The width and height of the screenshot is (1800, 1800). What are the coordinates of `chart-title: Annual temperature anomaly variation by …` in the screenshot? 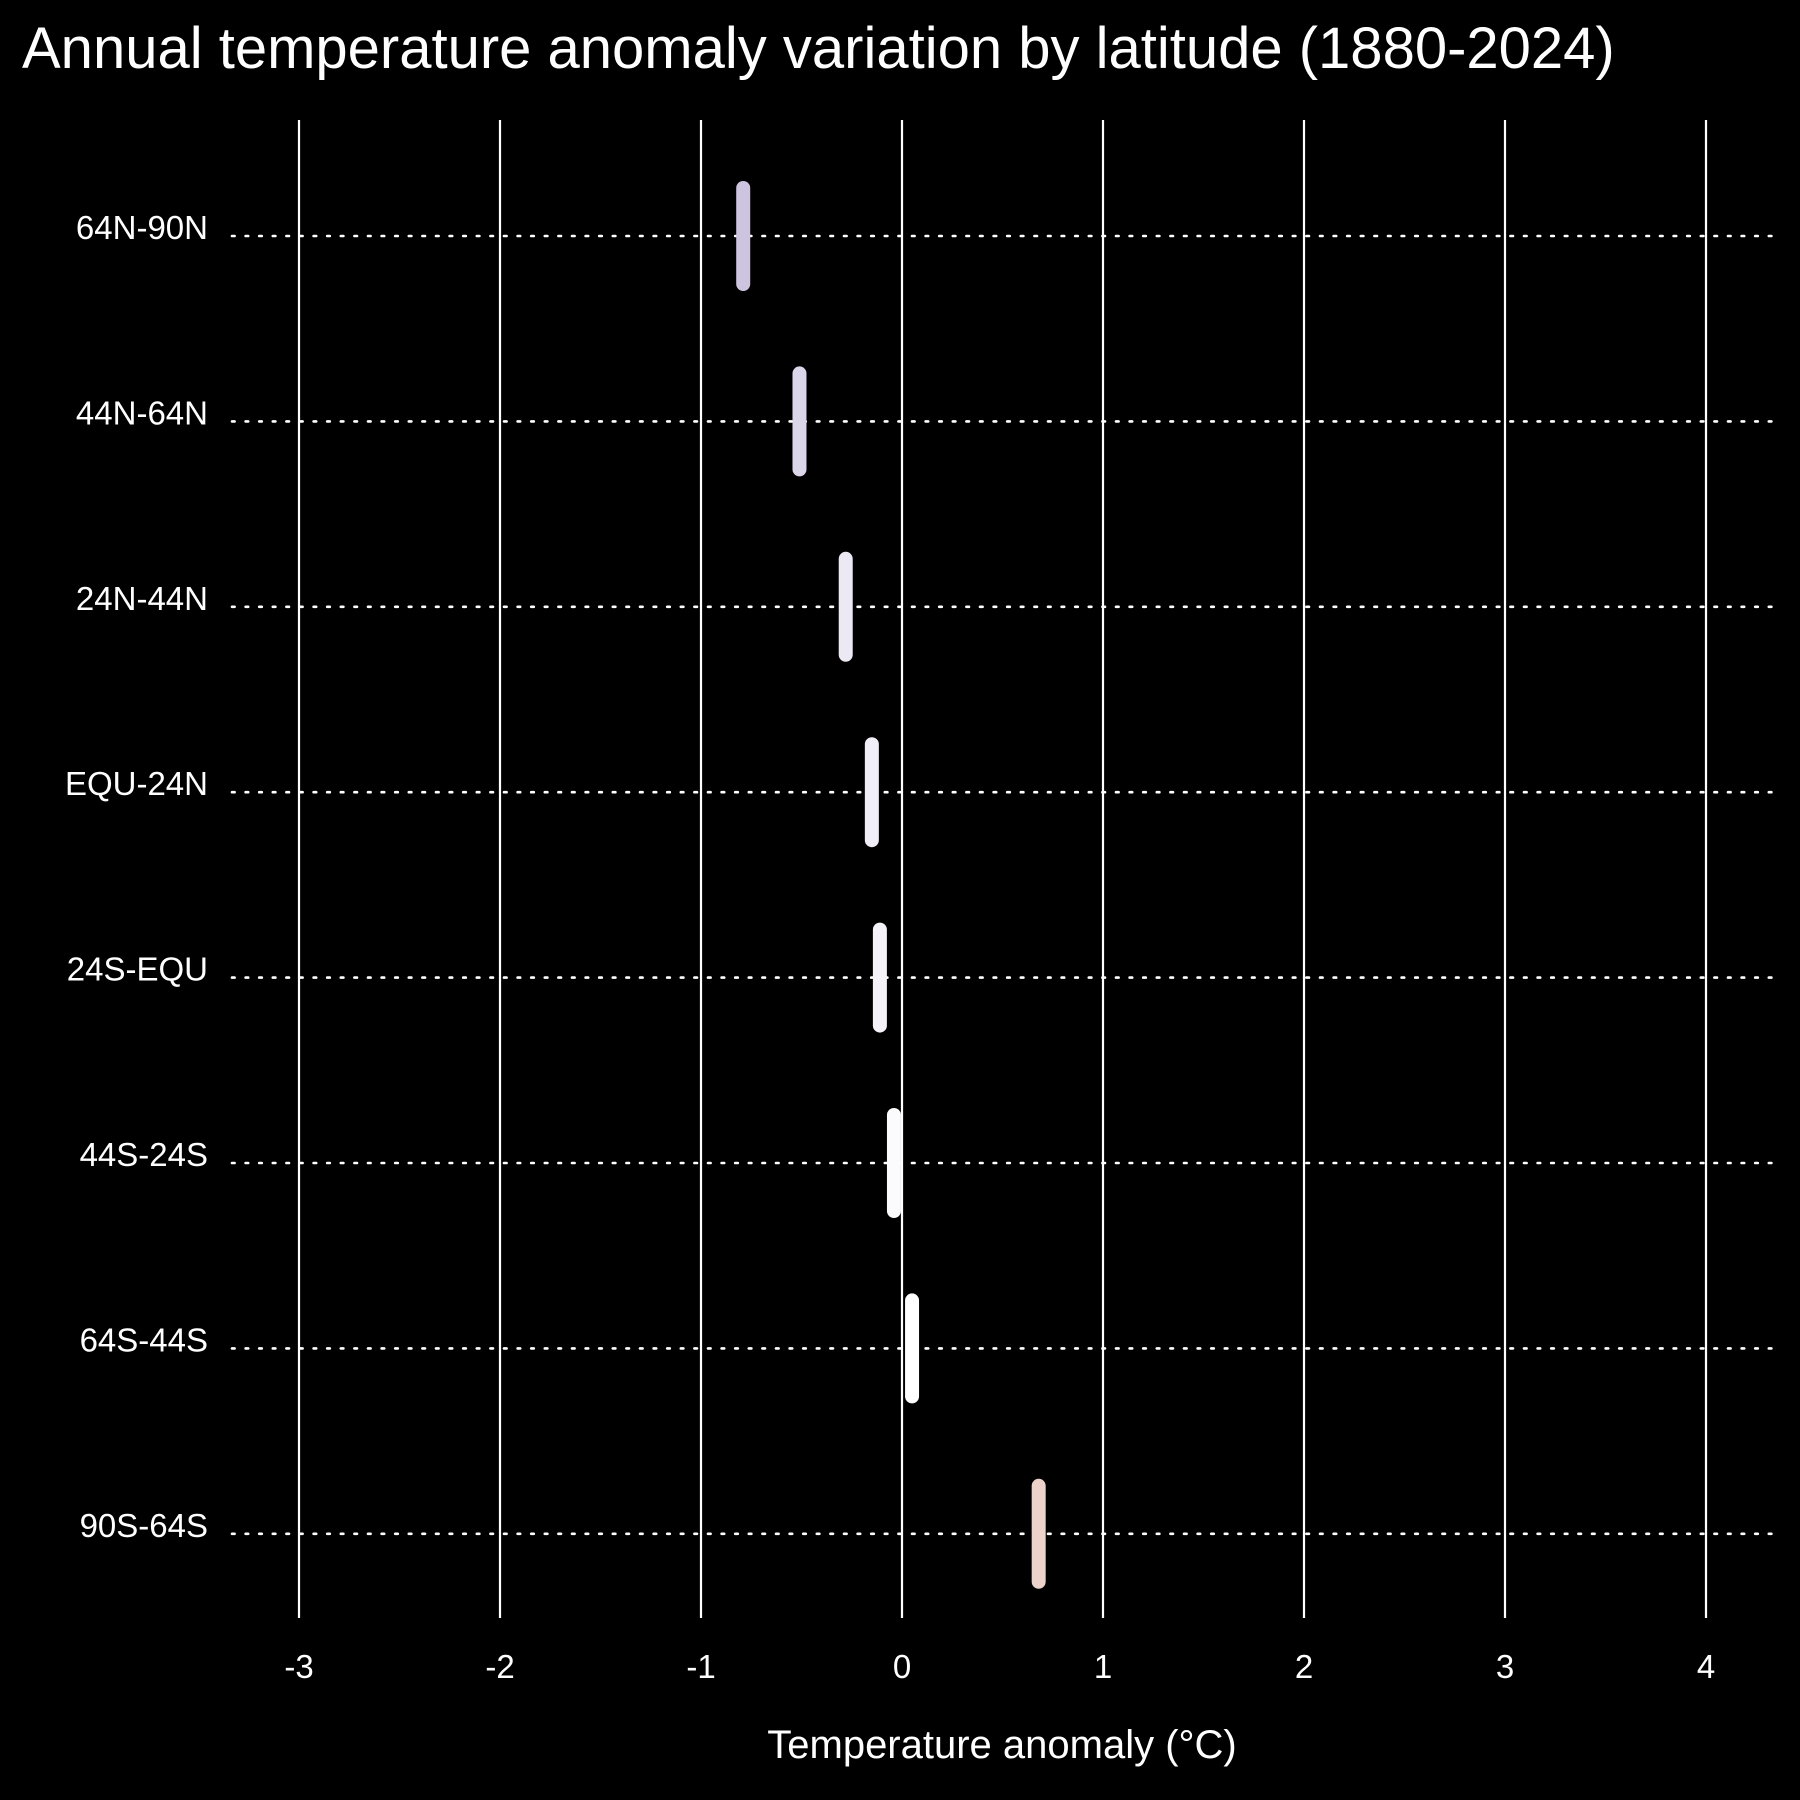 It's located at (818, 48).